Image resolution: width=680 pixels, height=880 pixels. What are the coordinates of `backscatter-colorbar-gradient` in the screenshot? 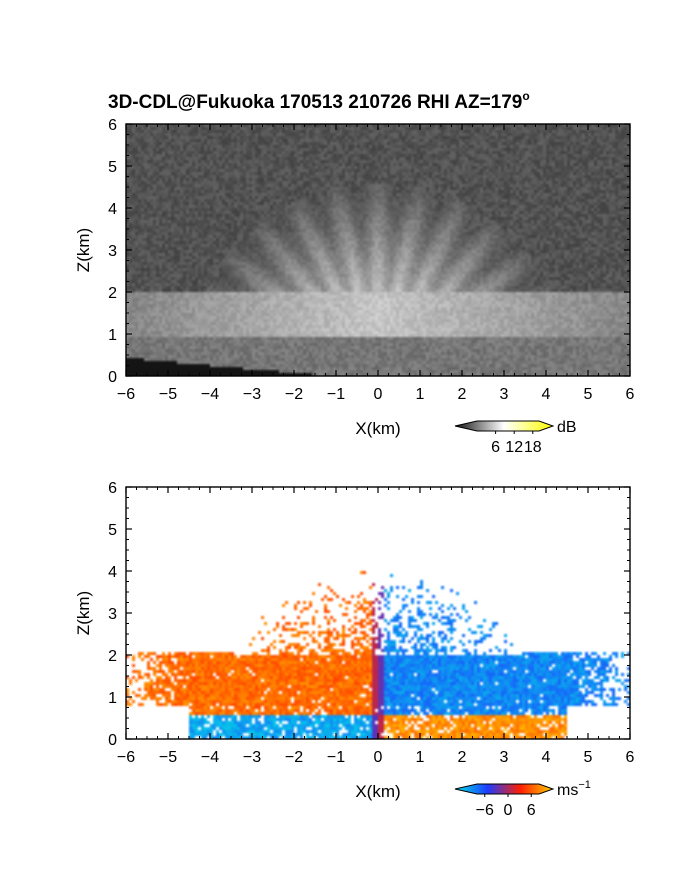 It's located at (504, 426).